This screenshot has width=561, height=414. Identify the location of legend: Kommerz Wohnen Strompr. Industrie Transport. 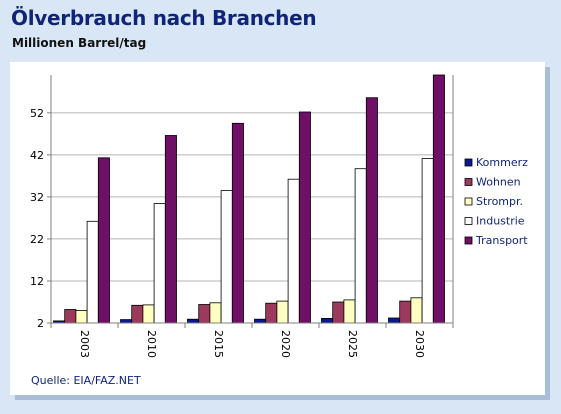
(496, 201).